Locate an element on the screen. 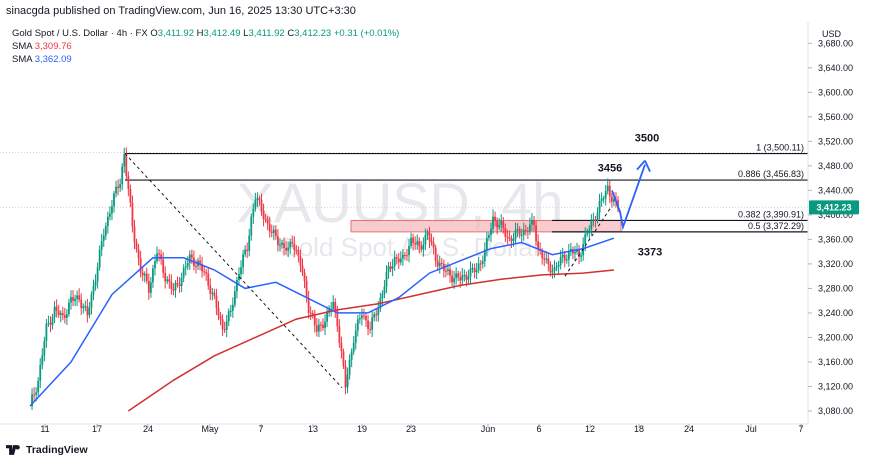 The height and width of the screenshot is (466, 870). support-zone-rect is located at coordinates (486, 226).